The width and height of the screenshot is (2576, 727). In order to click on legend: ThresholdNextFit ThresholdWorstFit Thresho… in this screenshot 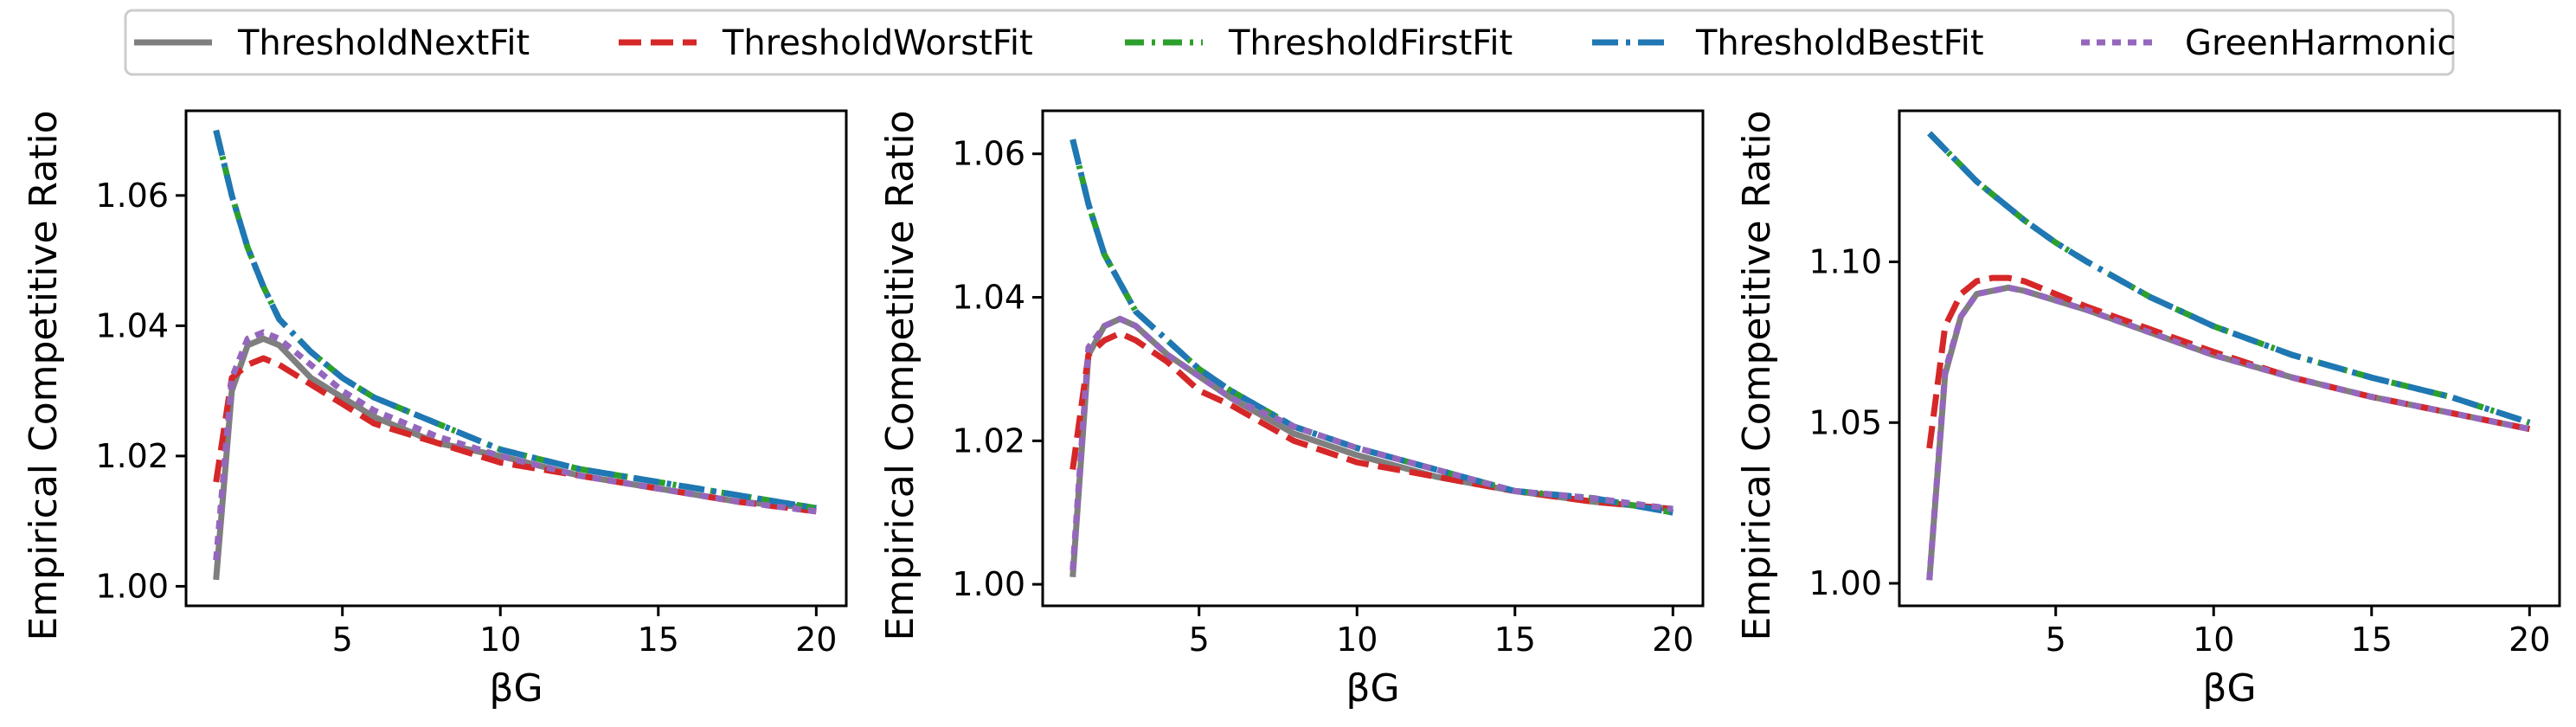, I will do `click(1290, 43)`.